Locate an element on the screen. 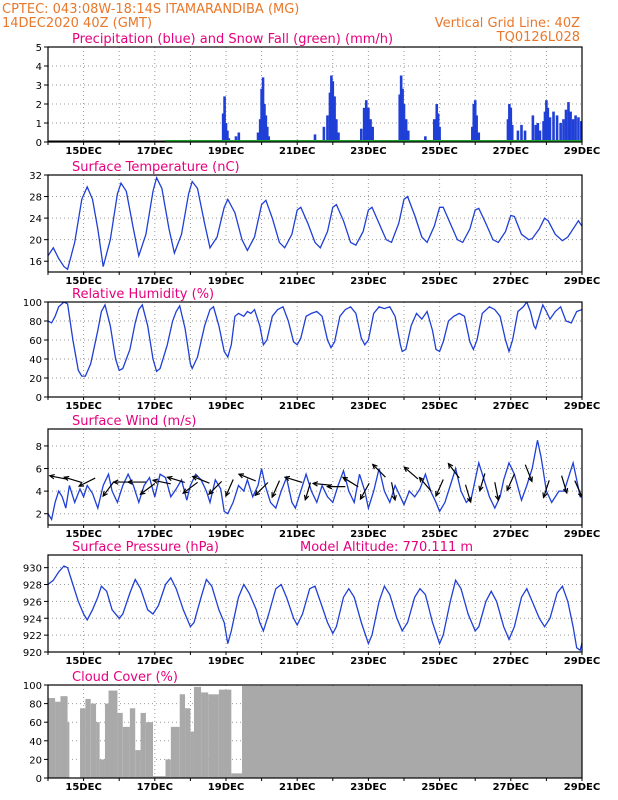 This screenshot has width=618, height=800. y-tick-label: 28 is located at coordinates (35, 198).